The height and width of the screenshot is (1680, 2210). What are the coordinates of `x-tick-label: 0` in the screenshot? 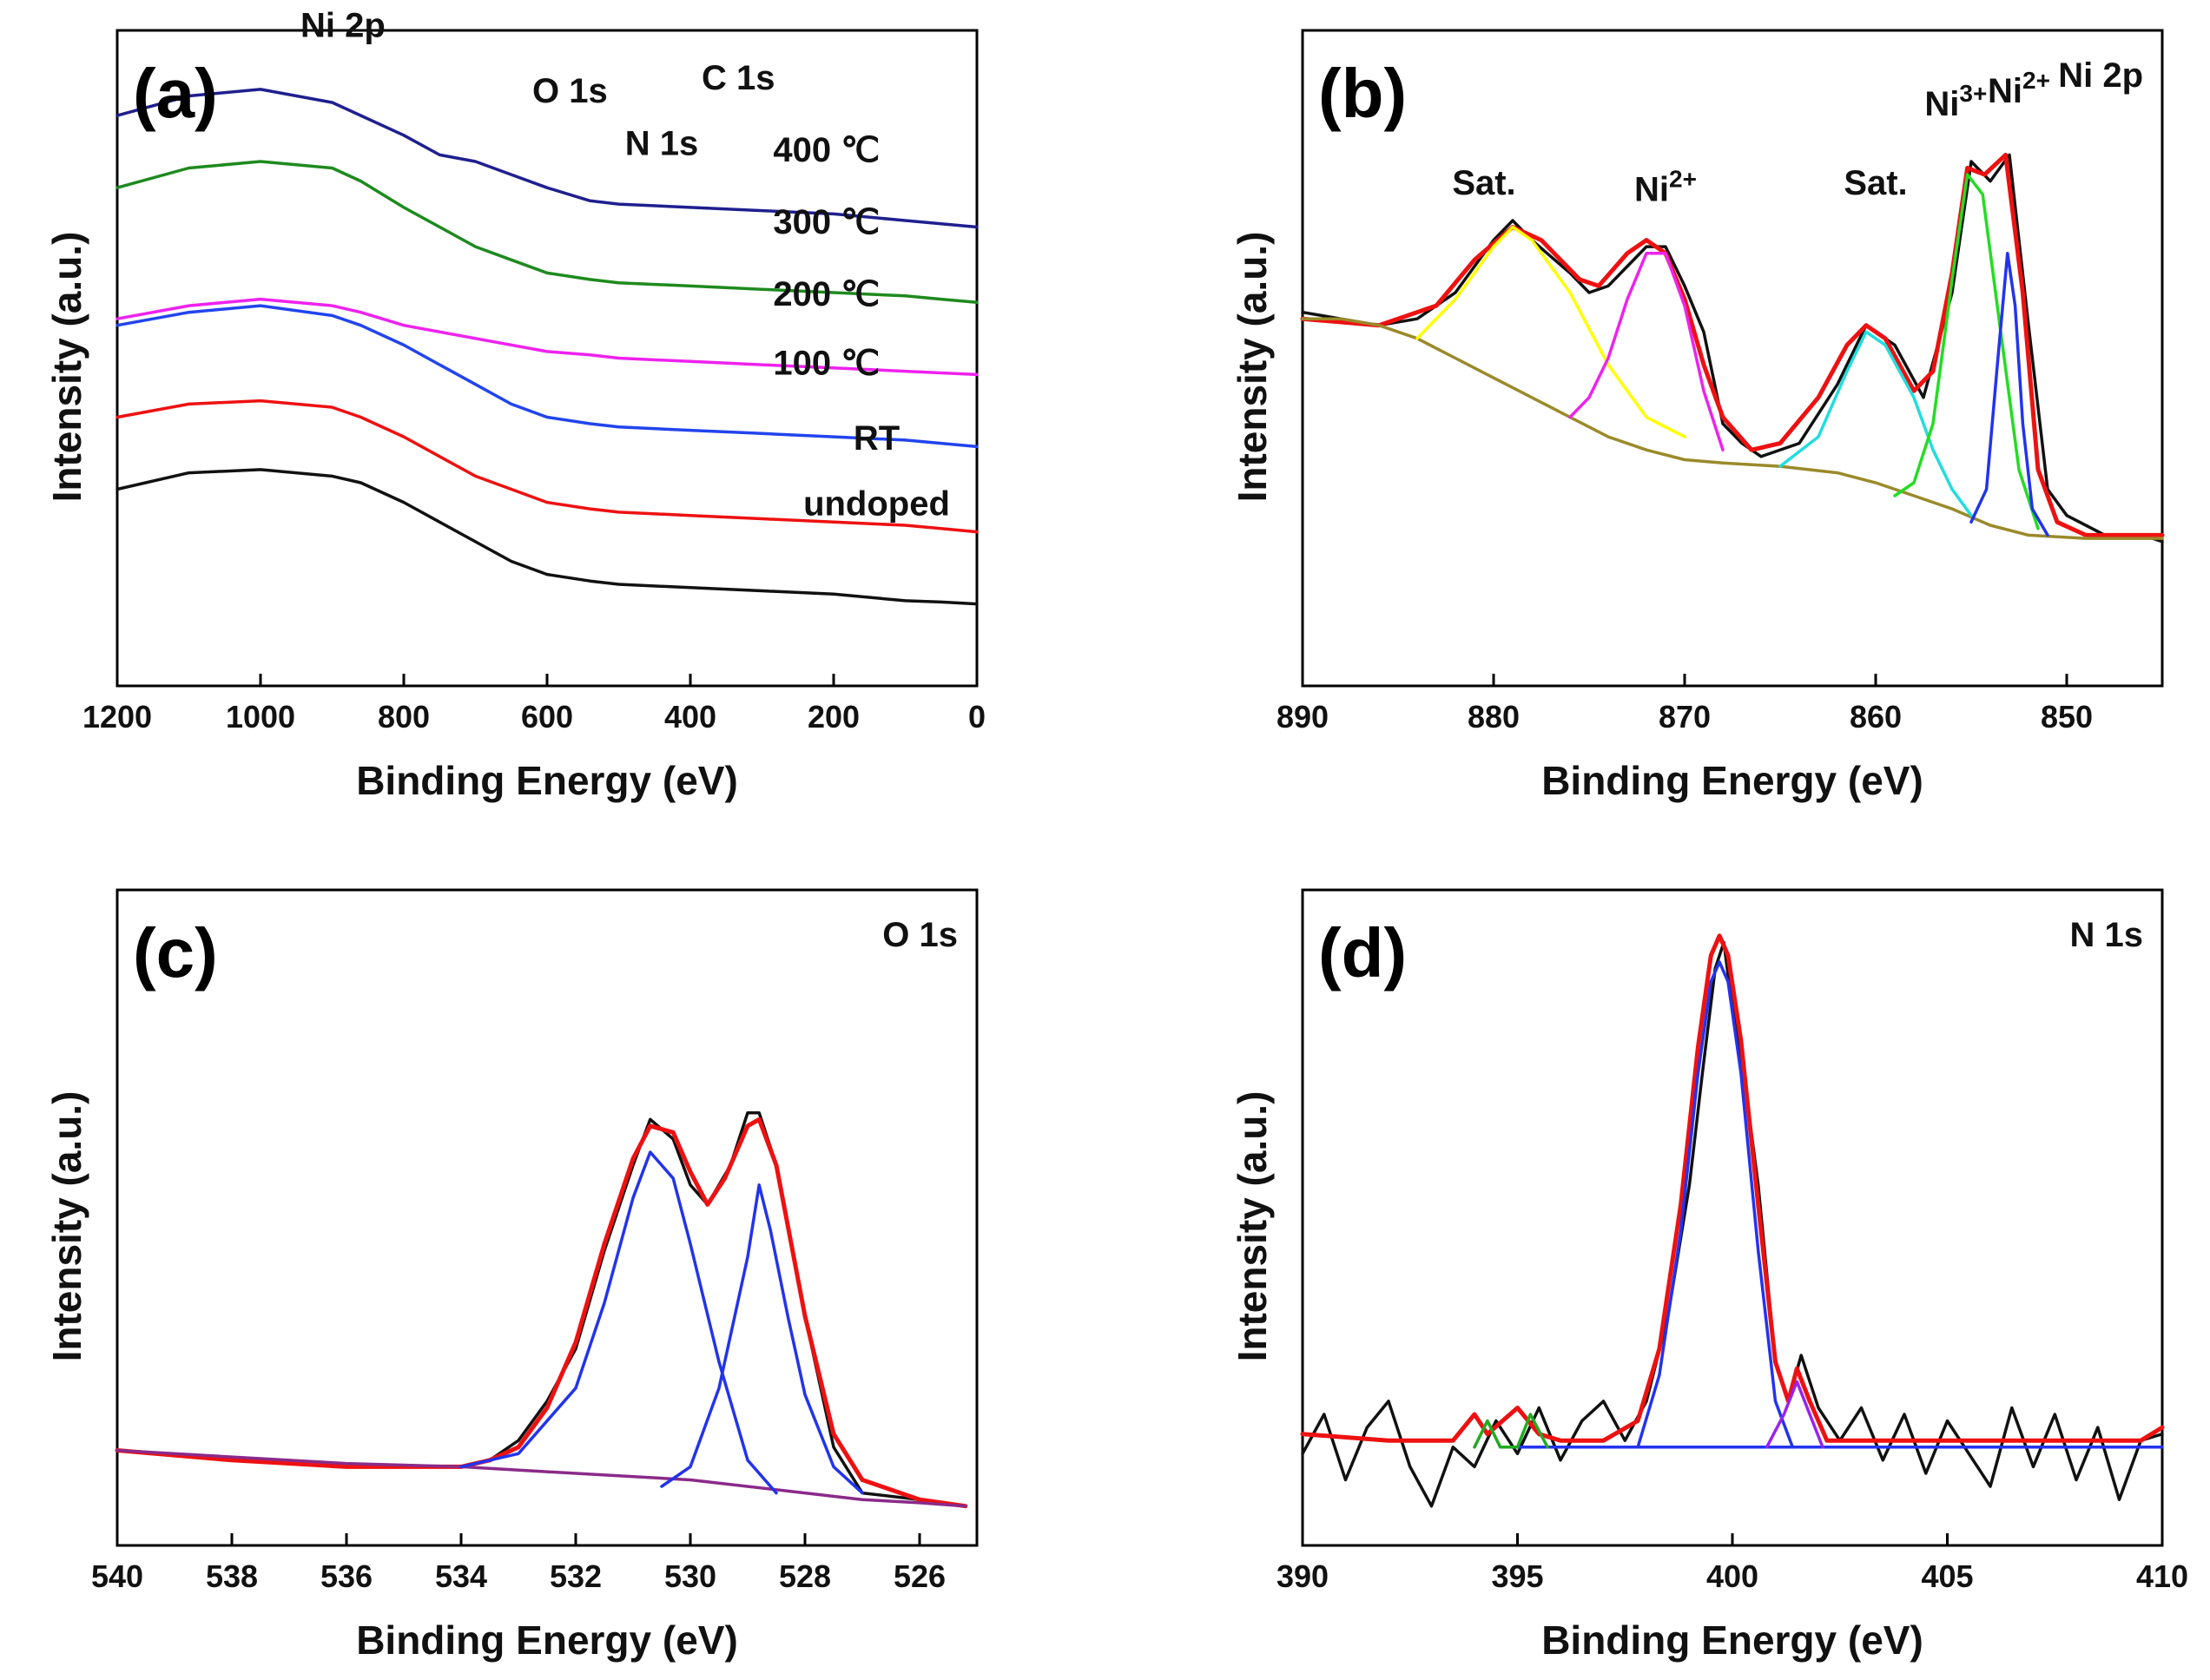 It's located at (977, 717).